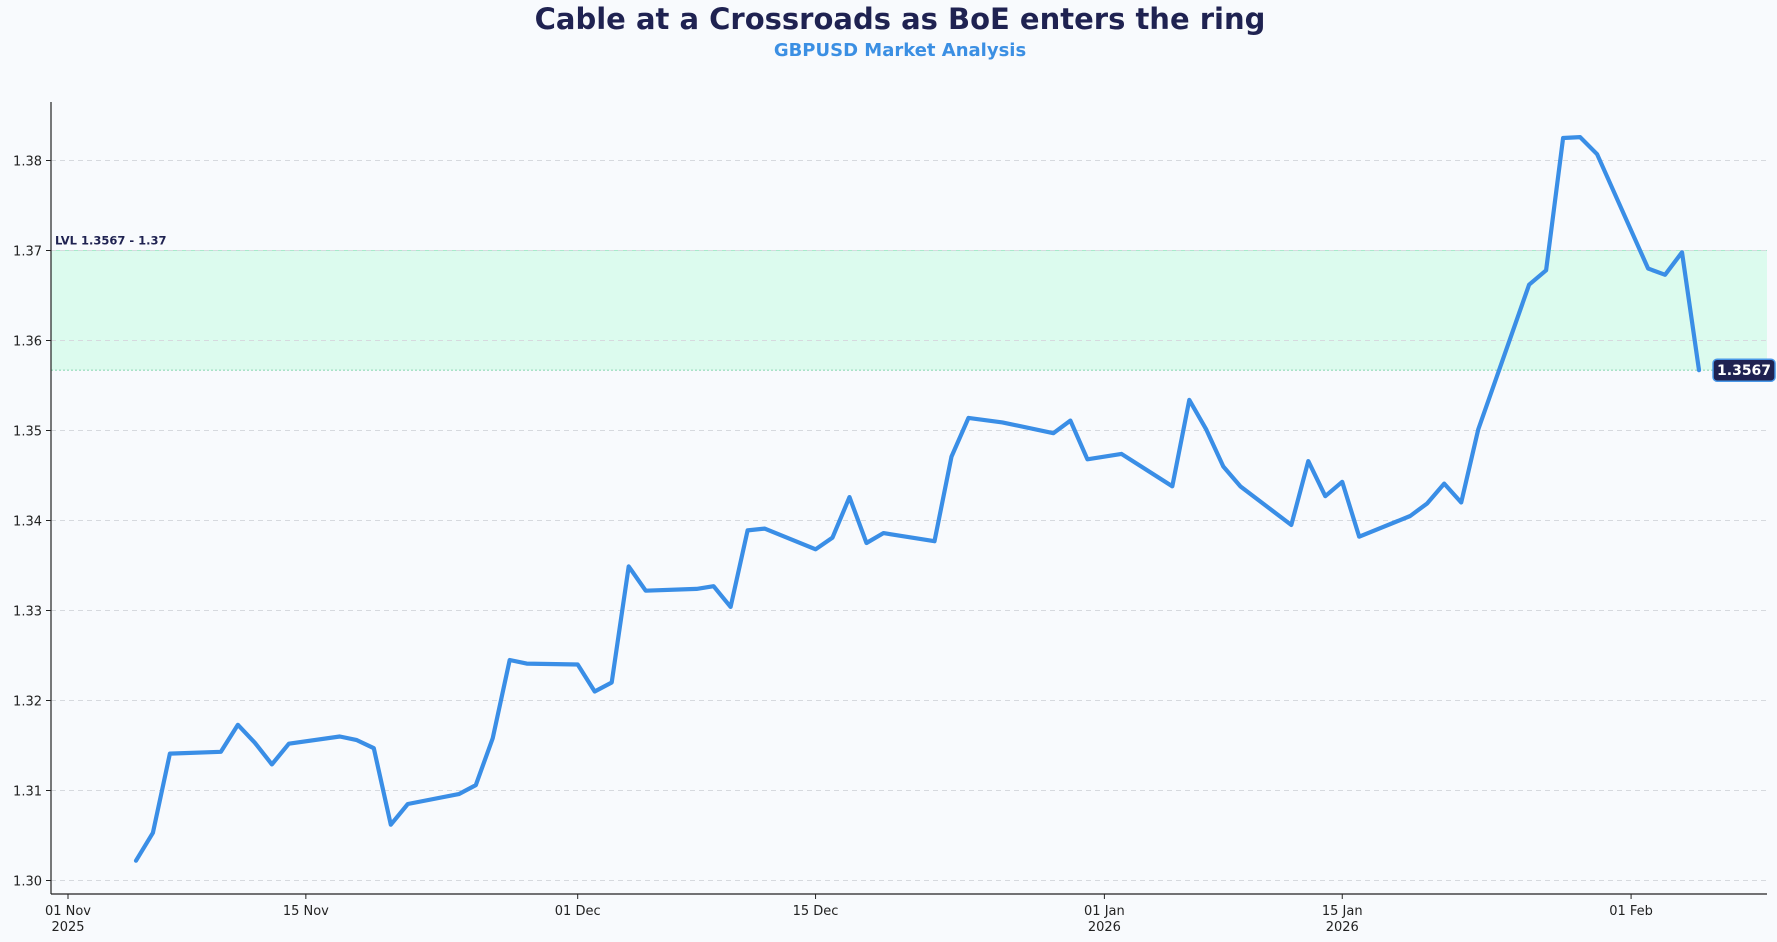  I want to click on x-tick-label: 01 Nov, so click(68, 911).